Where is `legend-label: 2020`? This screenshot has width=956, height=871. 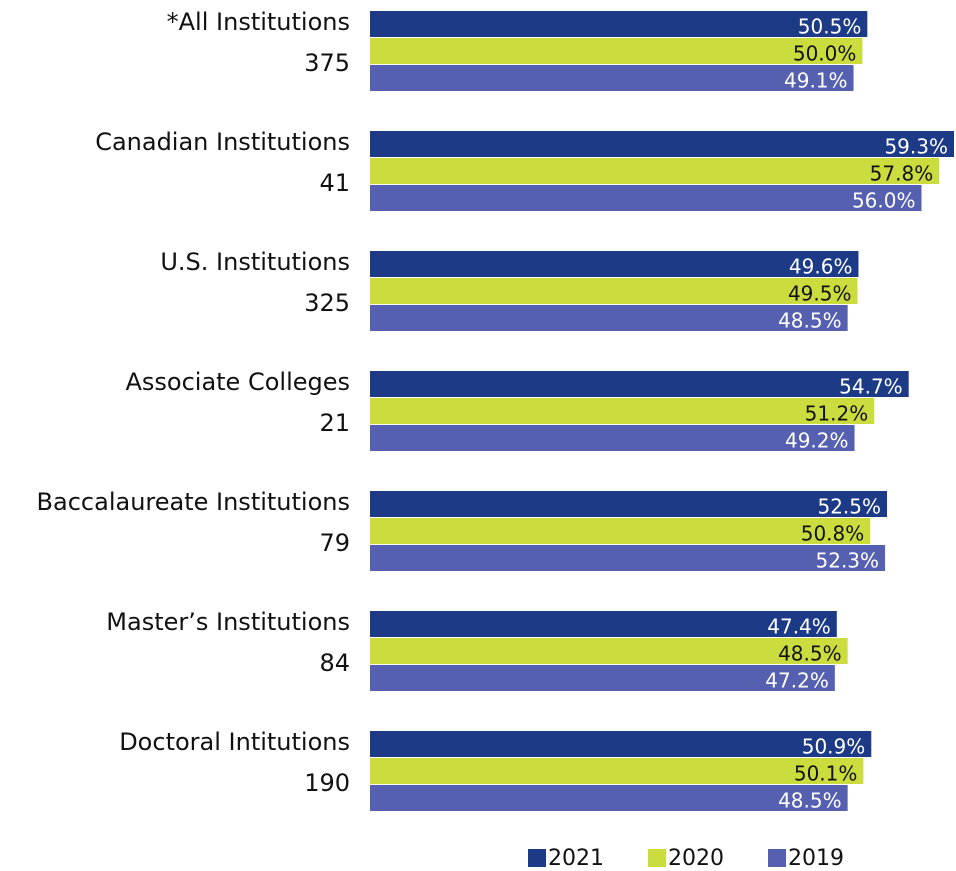
legend-label: 2020 is located at coordinates (696, 858).